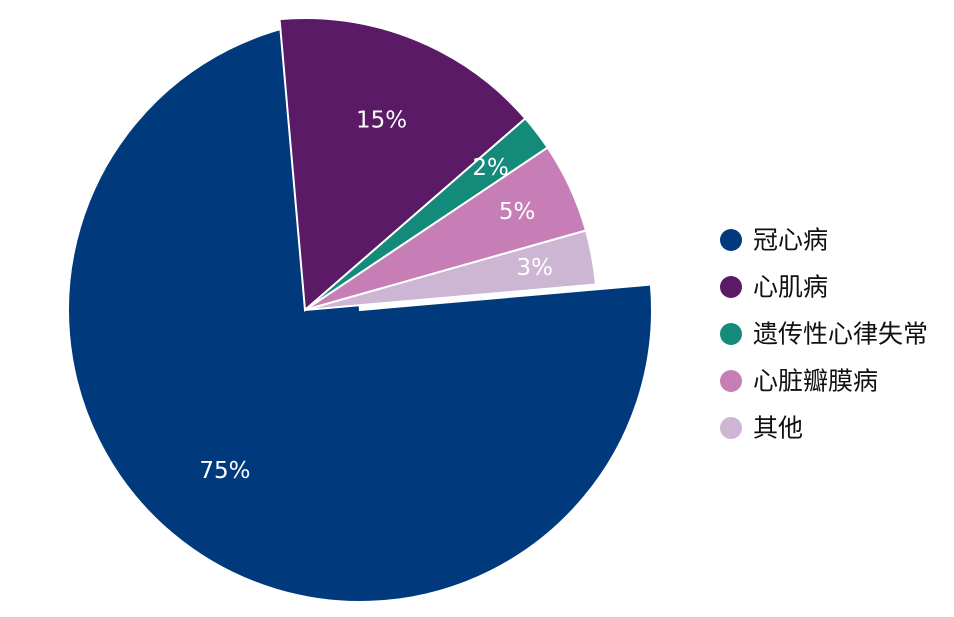  I want to click on legend-label-valvular: 心脏瓣膜病, so click(815, 381).